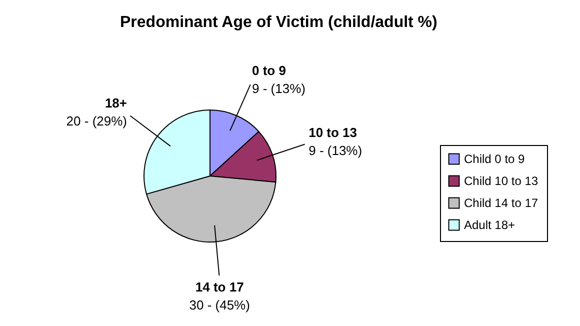  I want to click on text: 0 to 9, so click(269, 70).